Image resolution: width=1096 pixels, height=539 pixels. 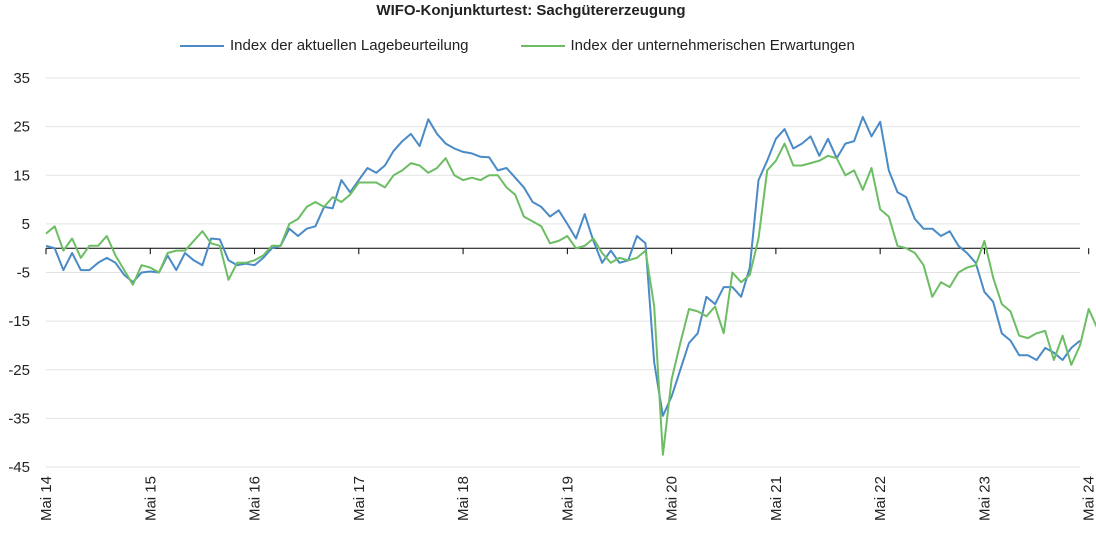 I want to click on x-tick-label: Mai 15, so click(x=150, y=498).